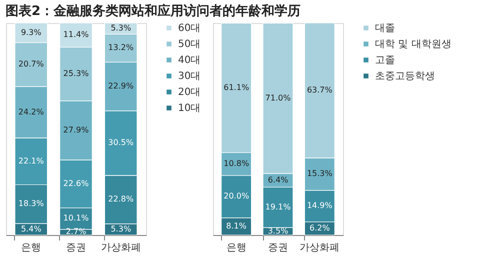  Describe the element at coordinates (31, 32) in the screenshot. I see `data-label: 9.3%` at that location.